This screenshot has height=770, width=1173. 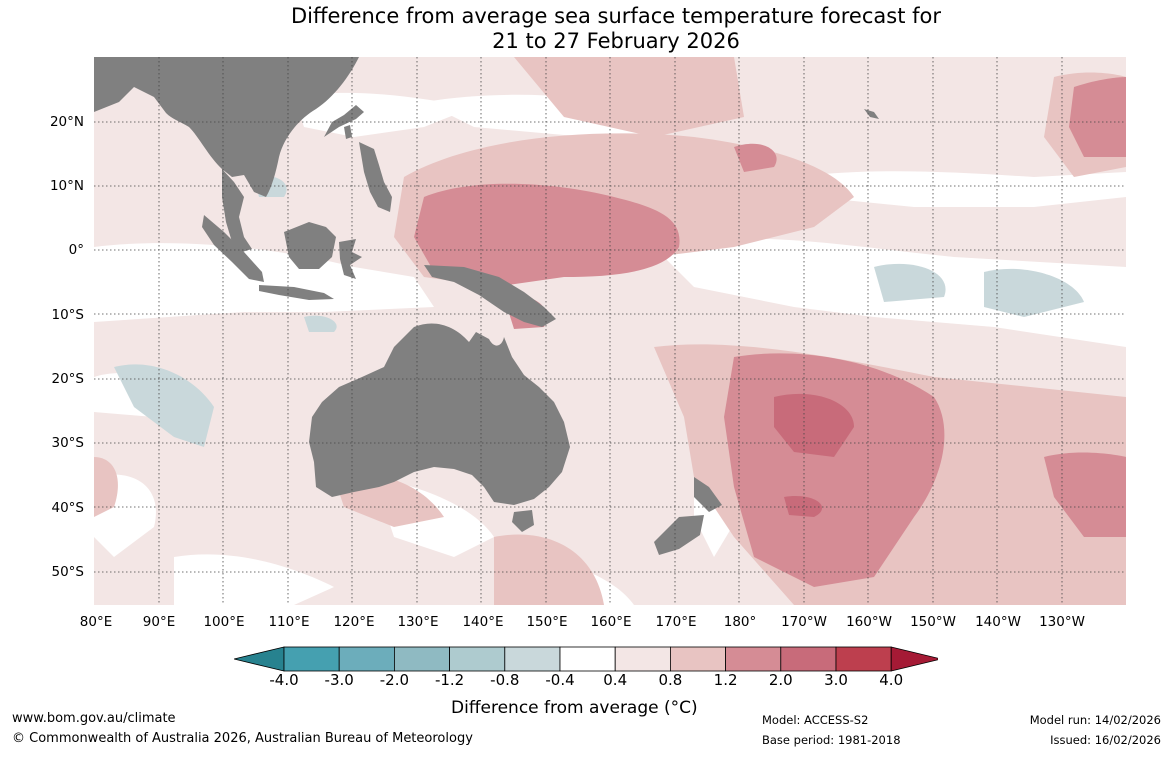 I want to click on colorbar-tick-label: -2.0, so click(x=394, y=680).